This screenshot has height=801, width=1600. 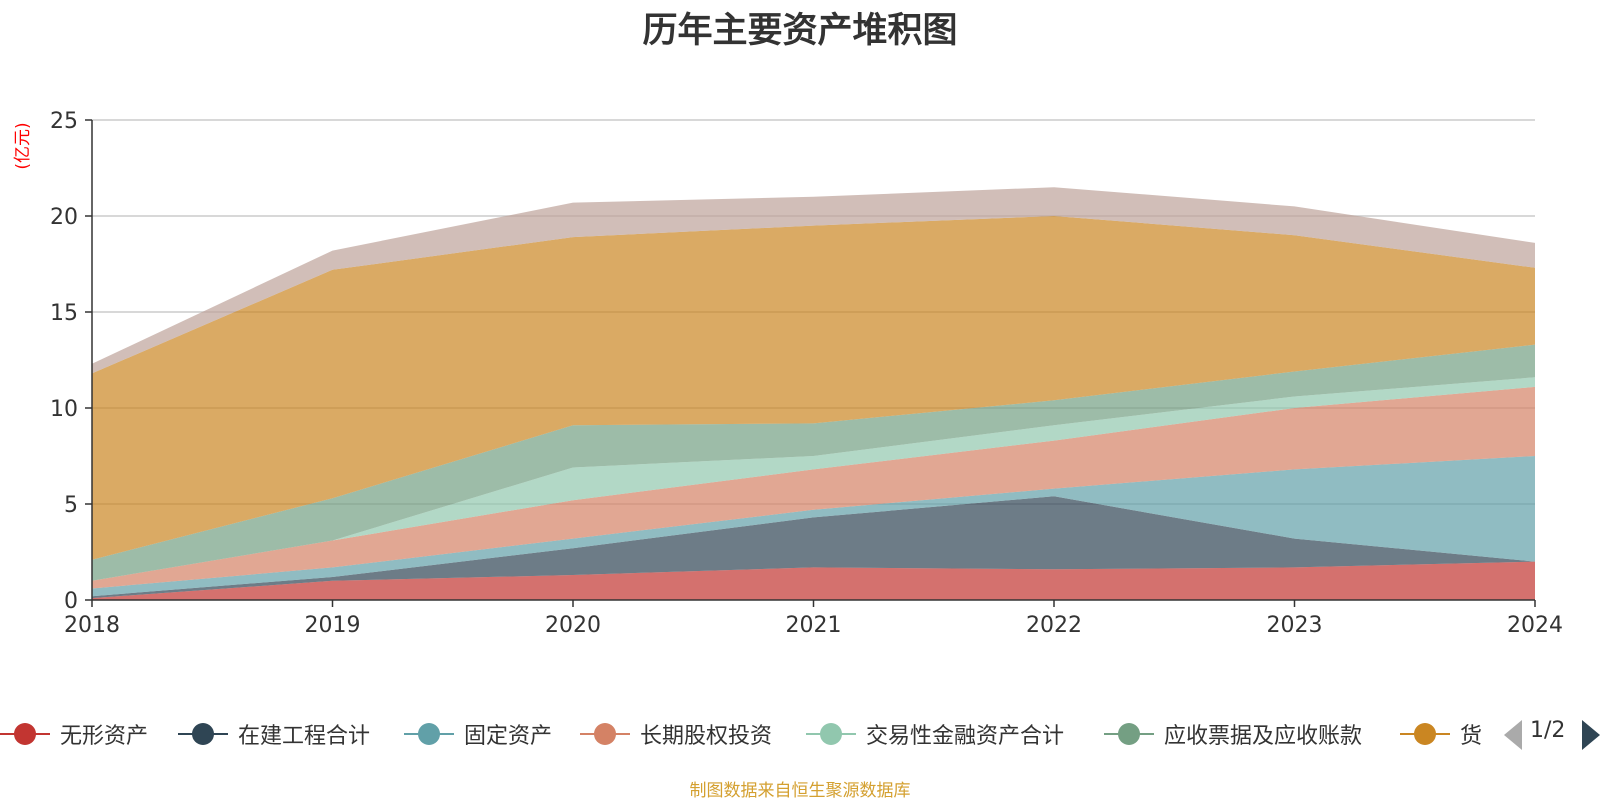 What do you see at coordinates (23, 145) in the screenshot?
I see `y-axis-label: (亿元)` at bounding box center [23, 145].